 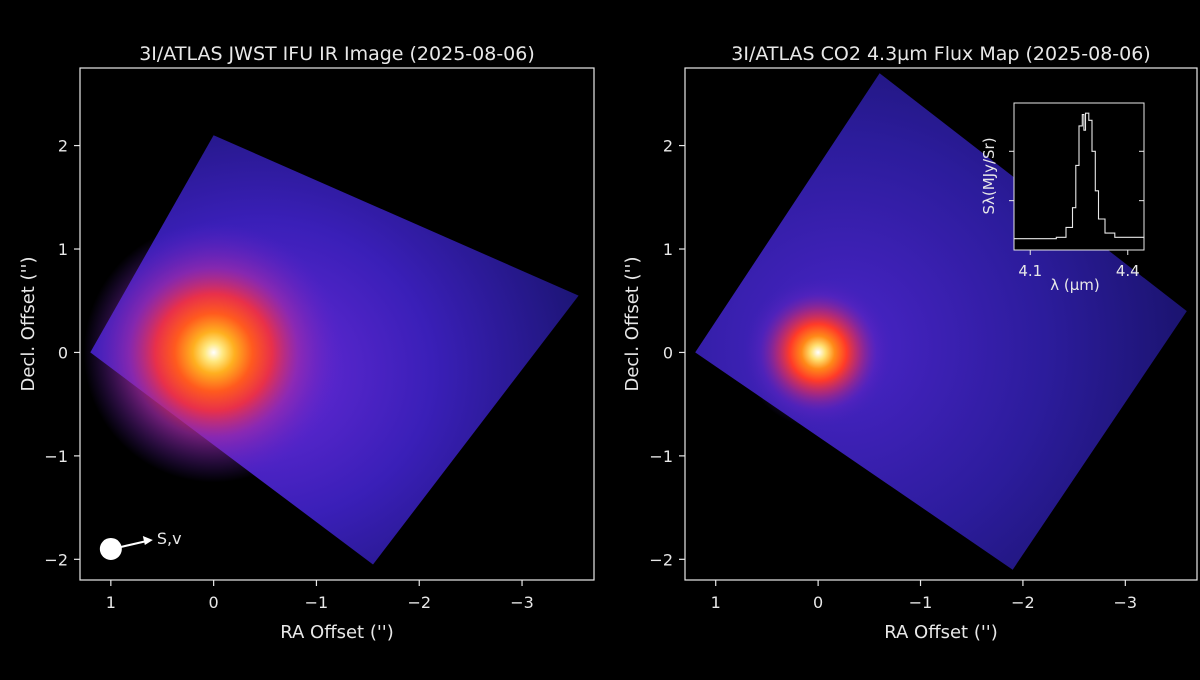 What do you see at coordinates (989, 175) in the screenshot?
I see `inset-y-label: Sλ(MJy/Sr)` at bounding box center [989, 175].